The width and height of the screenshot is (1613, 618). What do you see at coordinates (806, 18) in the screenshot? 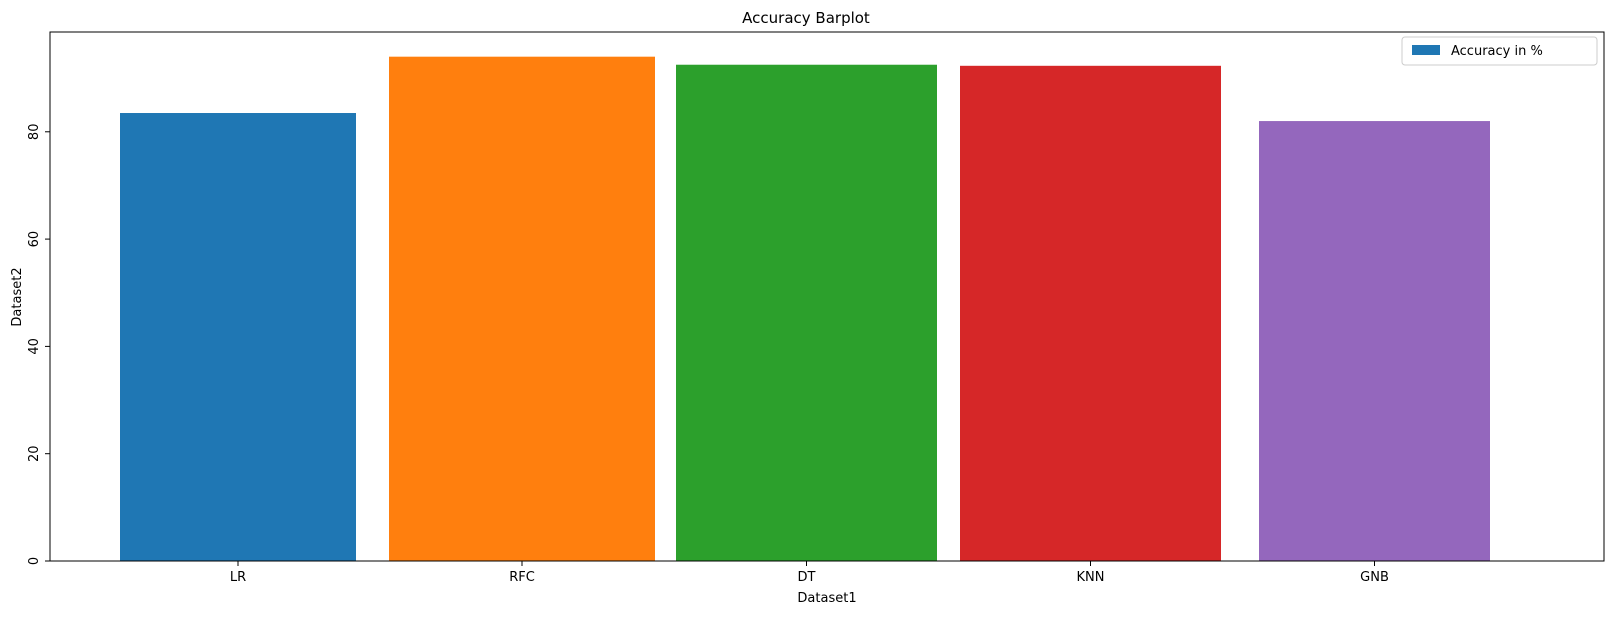
I see `chart-title: Accuracy Barplot` at bounding box center [806, 18].